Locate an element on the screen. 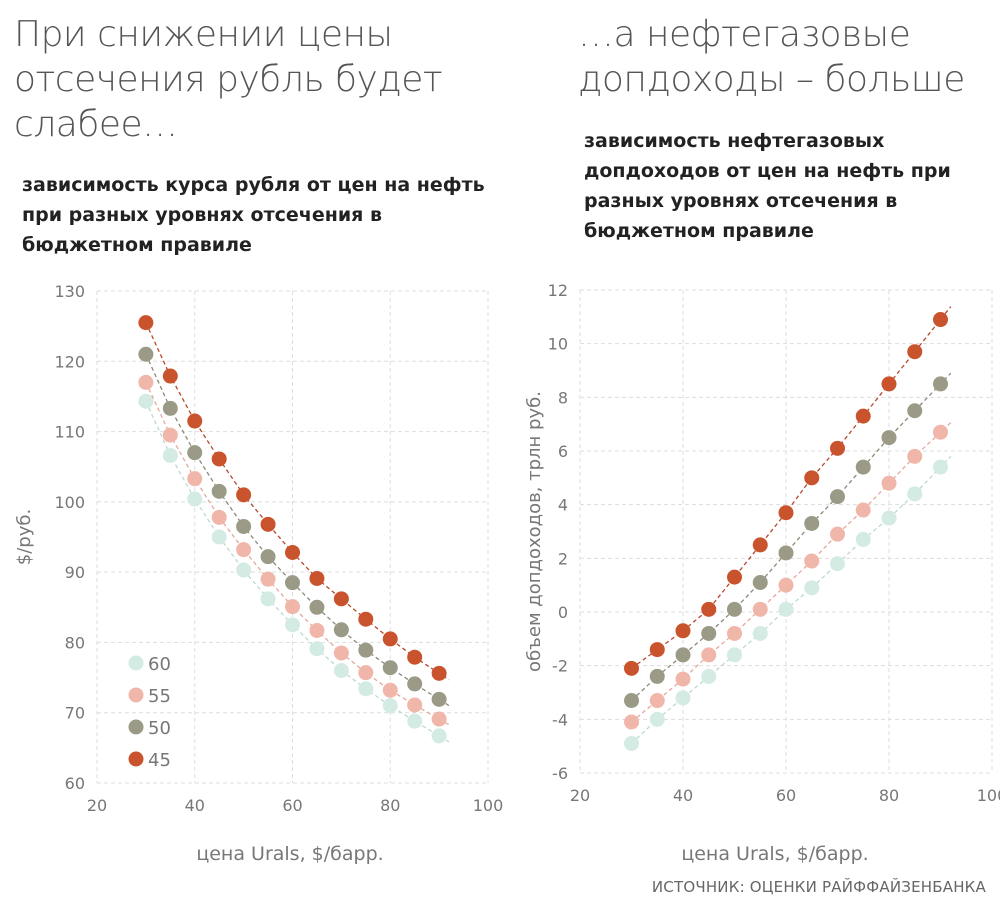  y-tick-label: -6 is located at coordinates (560, 773).